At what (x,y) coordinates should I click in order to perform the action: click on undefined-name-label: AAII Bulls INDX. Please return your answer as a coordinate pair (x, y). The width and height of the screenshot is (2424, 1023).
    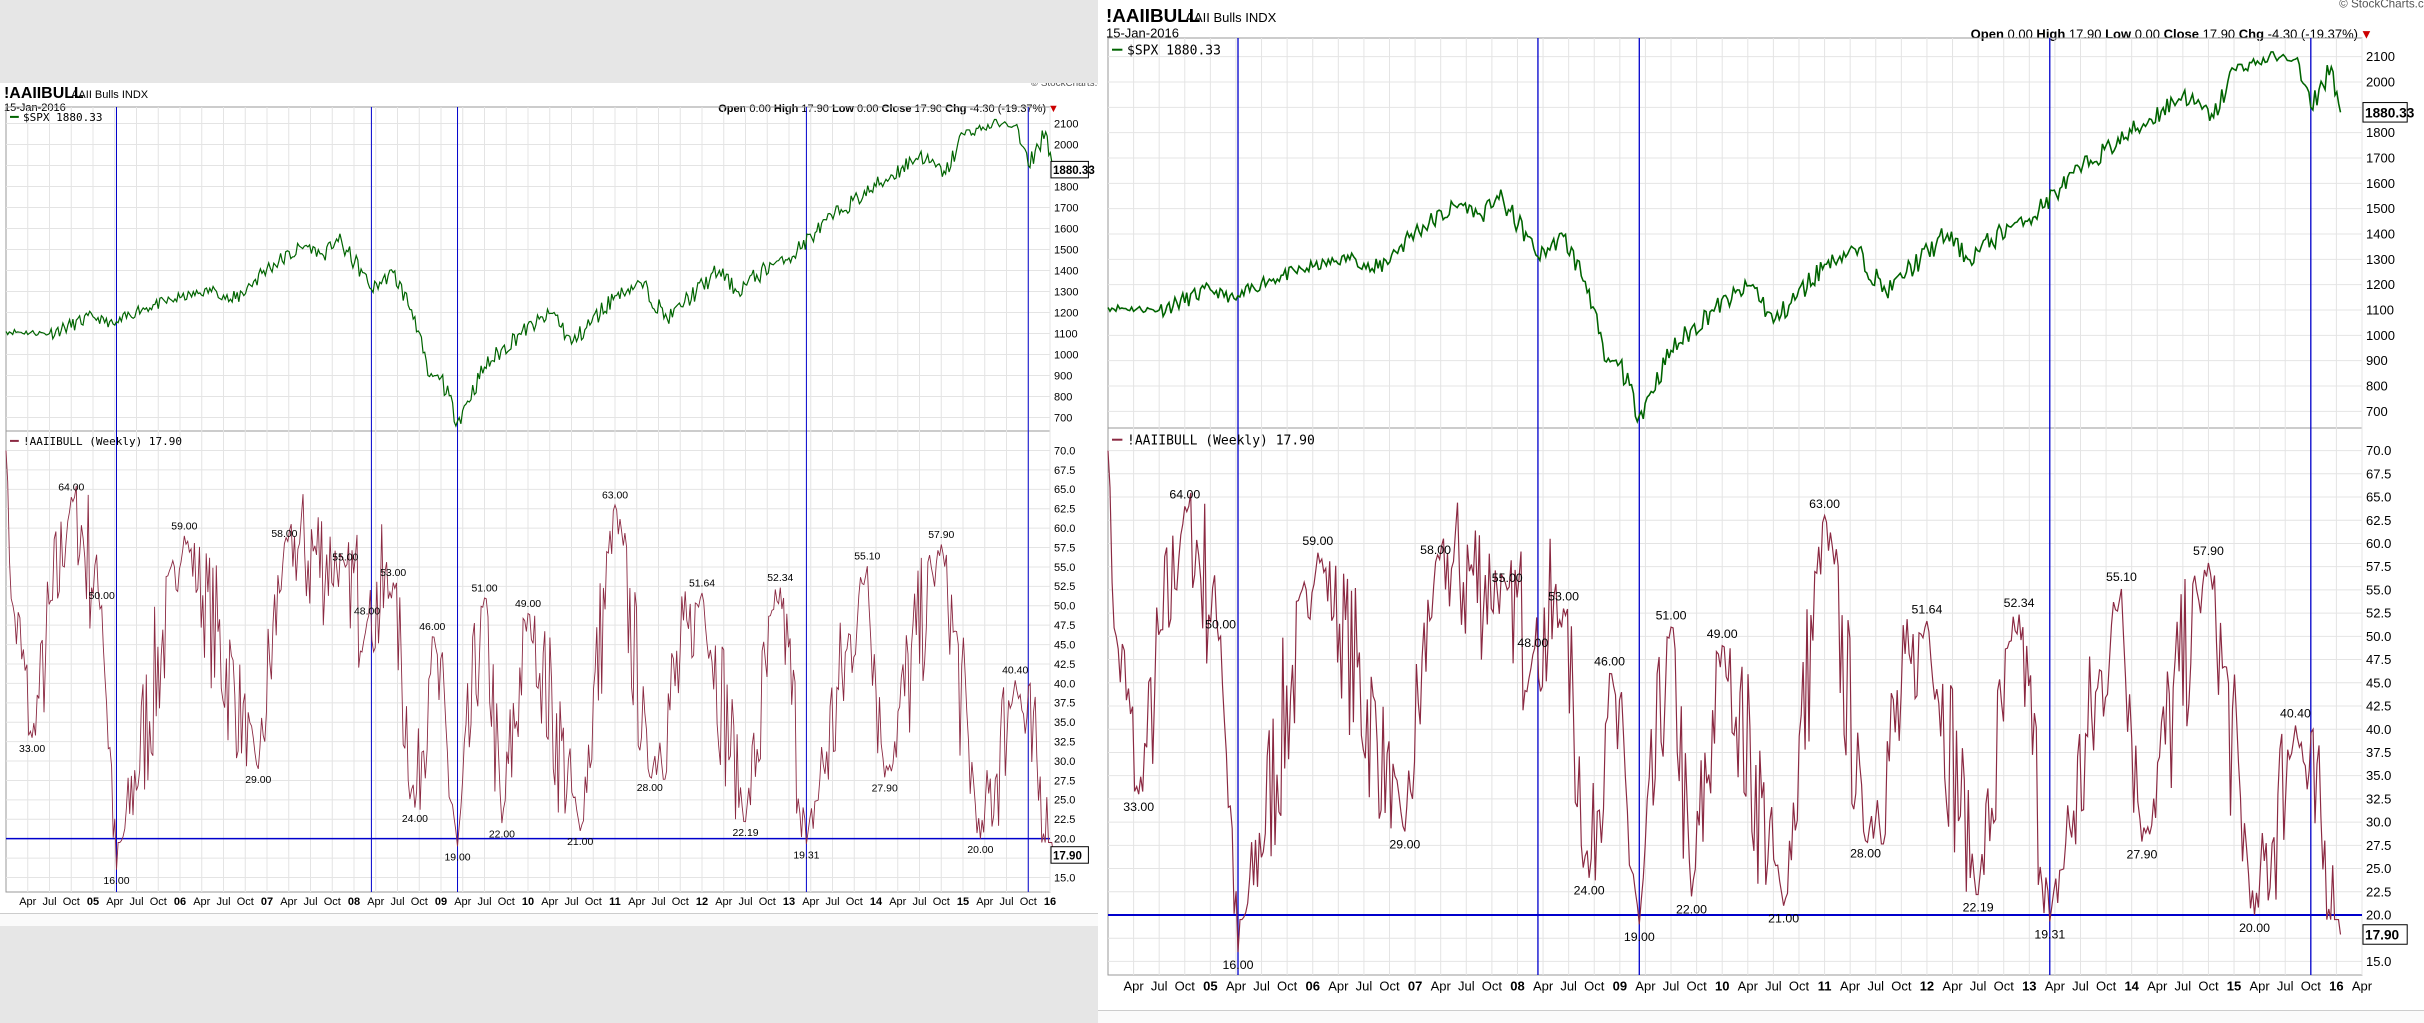
    Looking at the image, I should click on (1230, 17).